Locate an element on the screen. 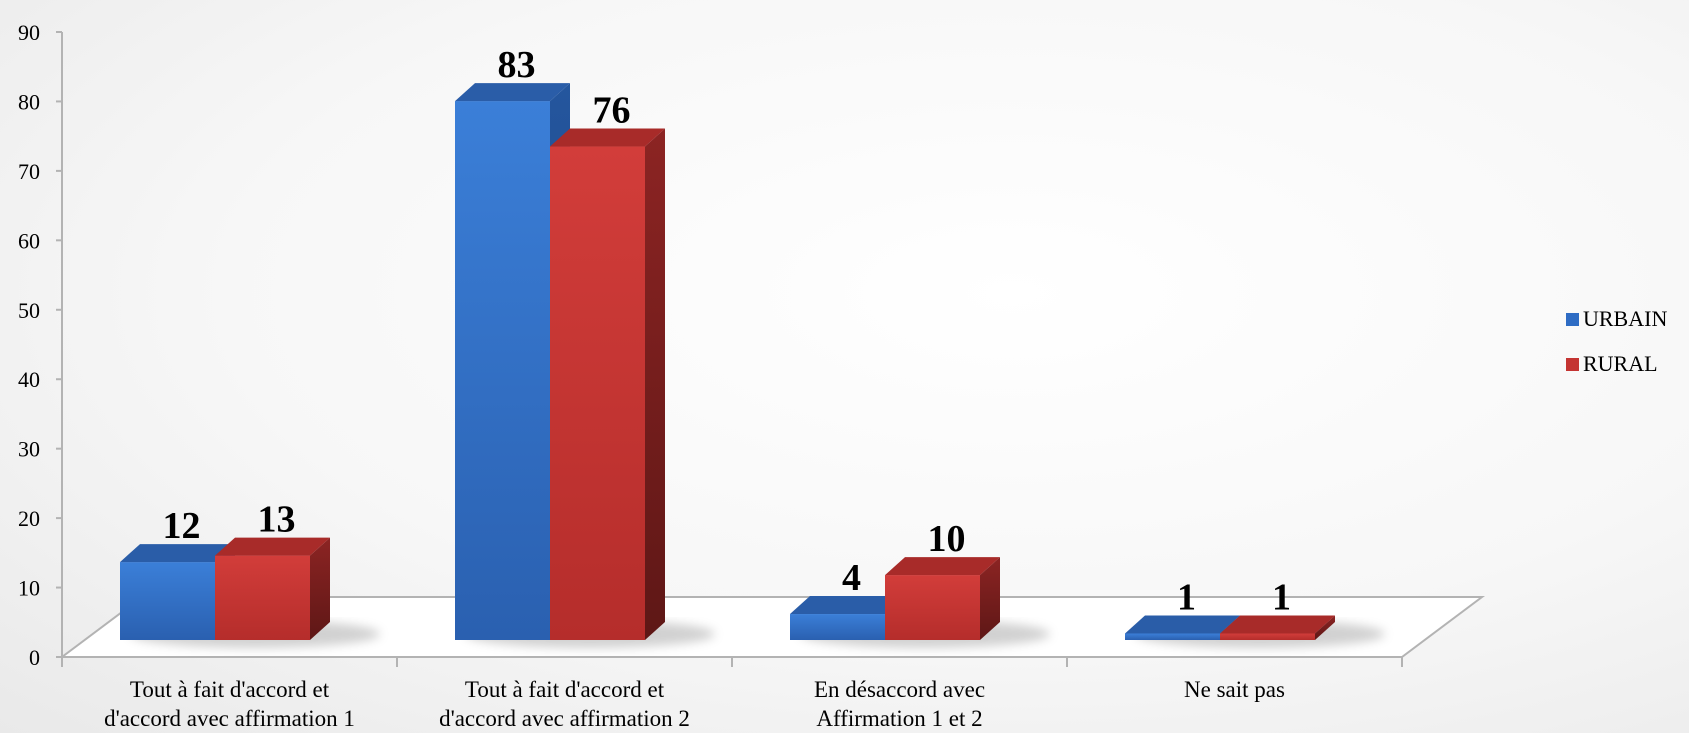  data-label-rural: 1 is located at coordinates (1281, 598).